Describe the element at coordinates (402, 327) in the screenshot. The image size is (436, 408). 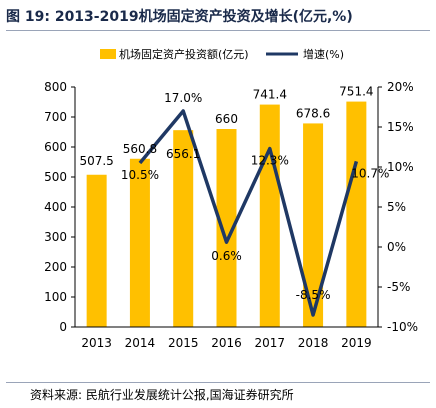
I see `right-axis-tick-label: -10%` at that location.